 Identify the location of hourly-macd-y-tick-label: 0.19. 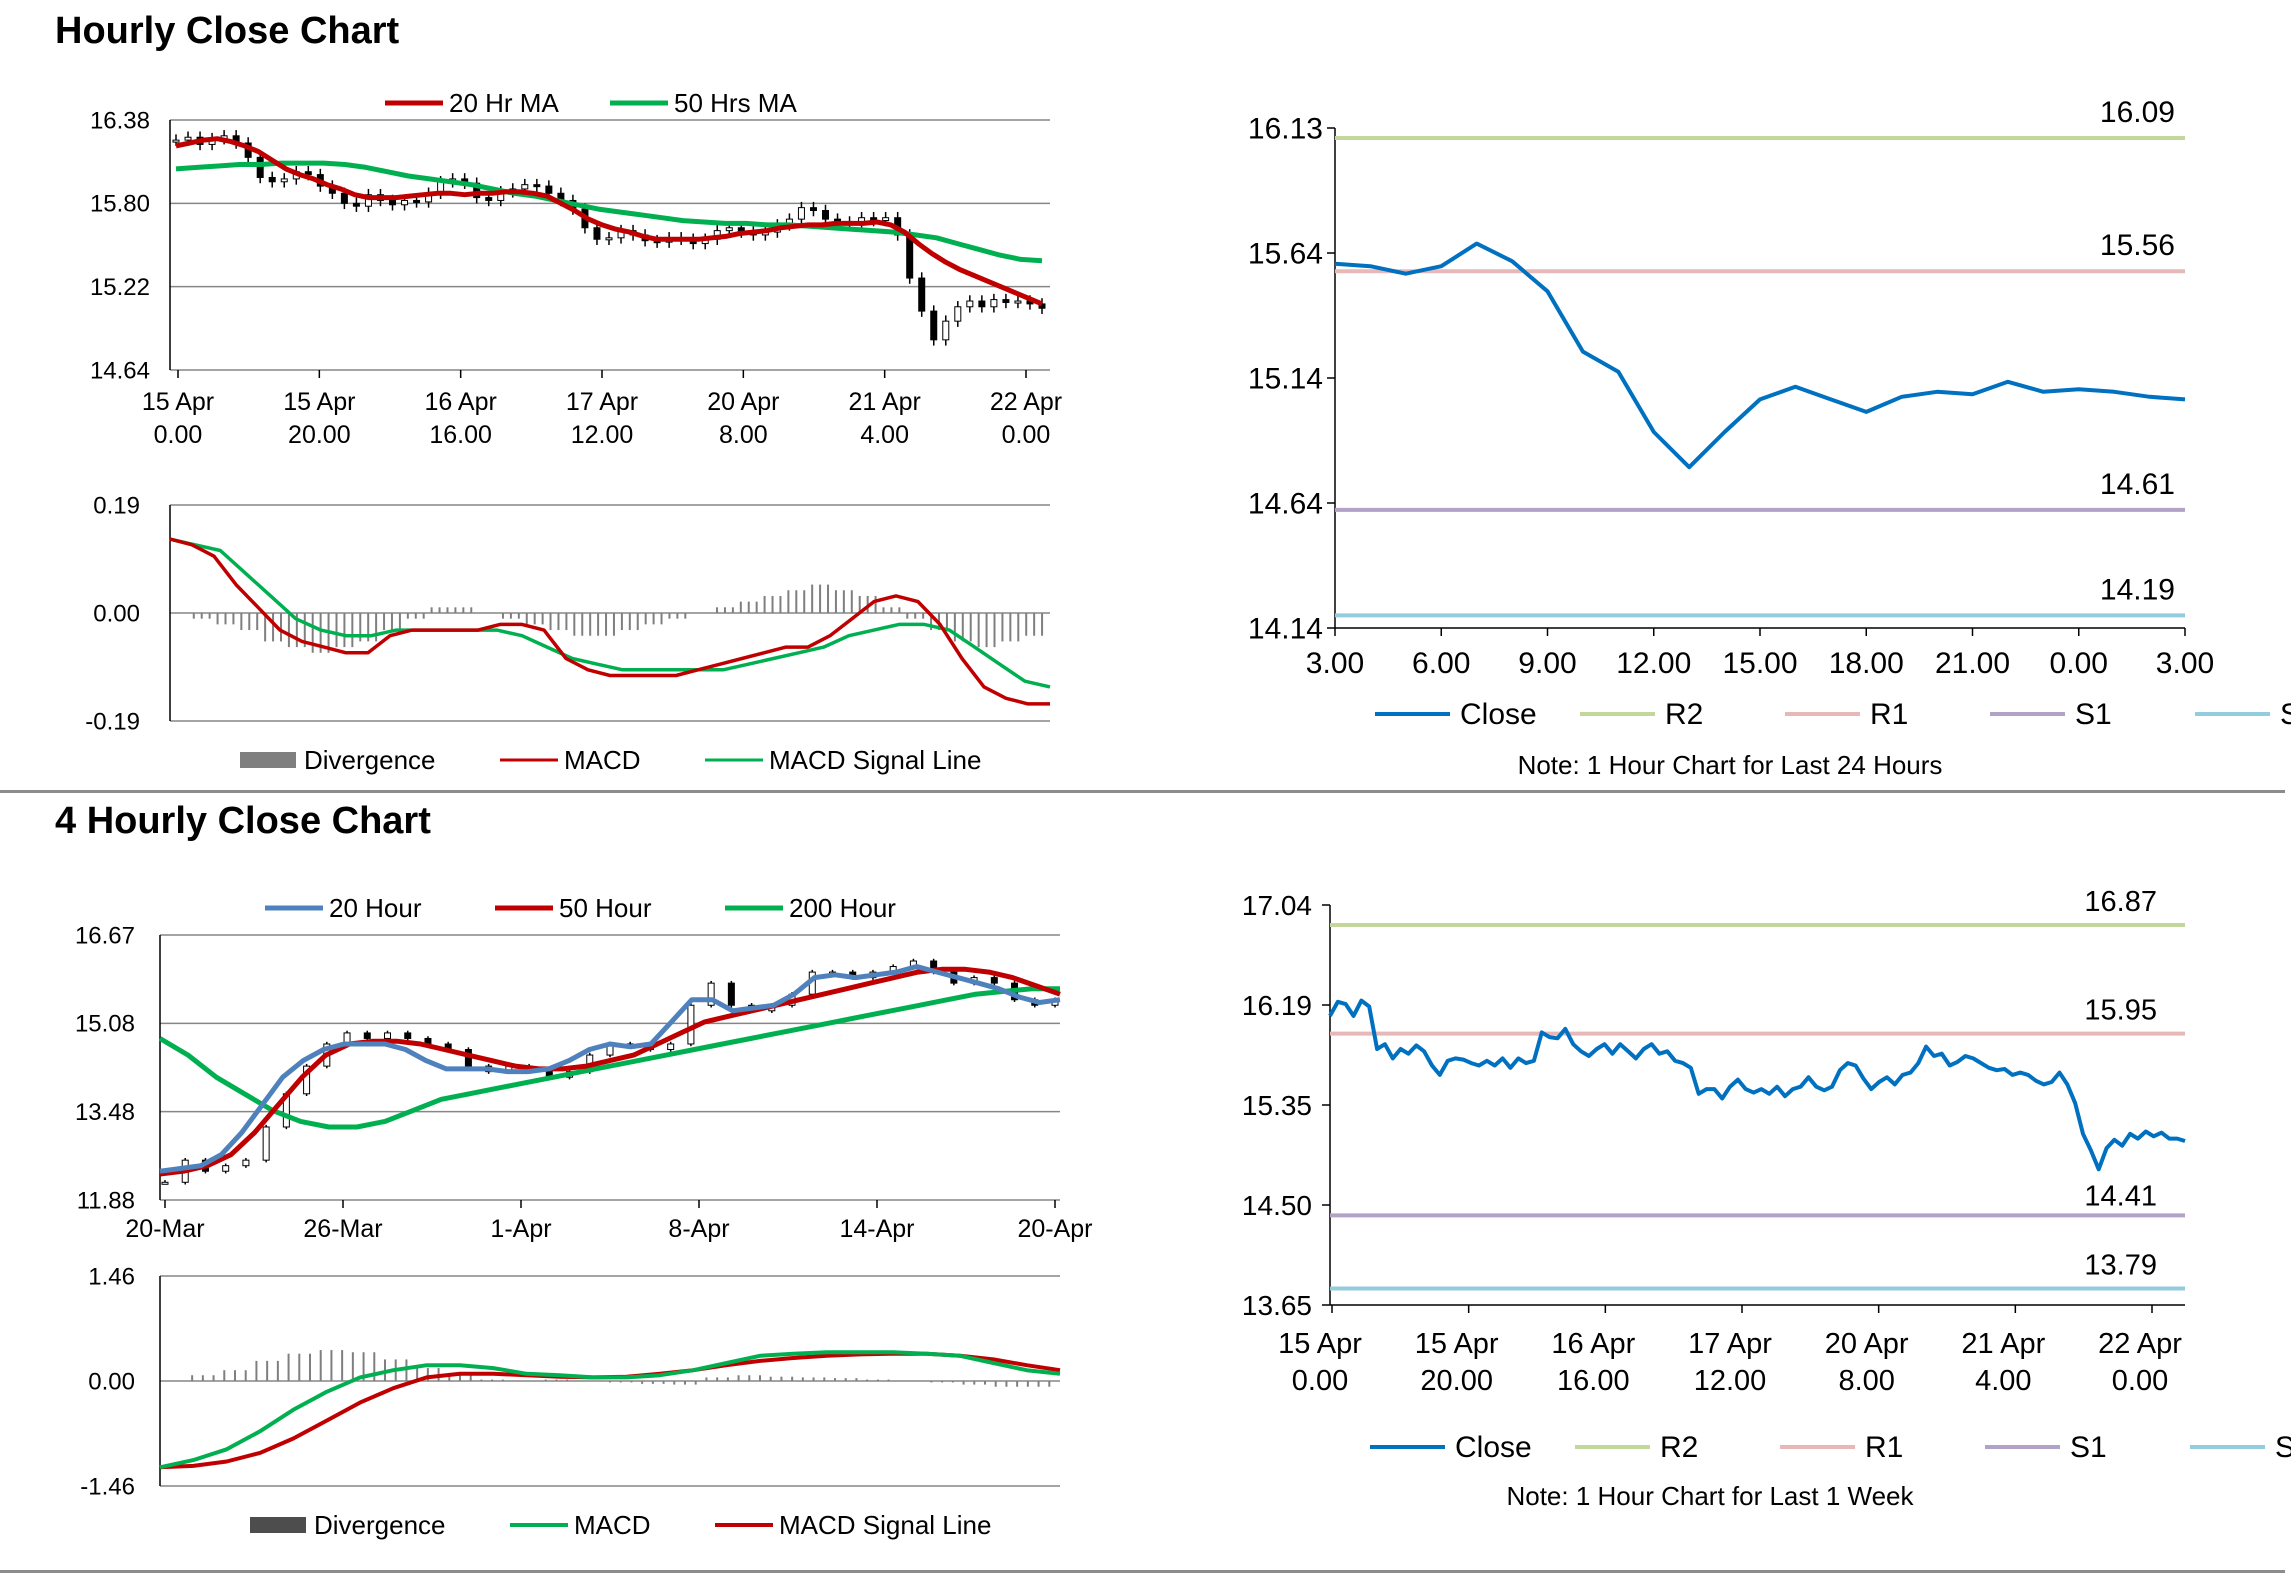
(116, 505).